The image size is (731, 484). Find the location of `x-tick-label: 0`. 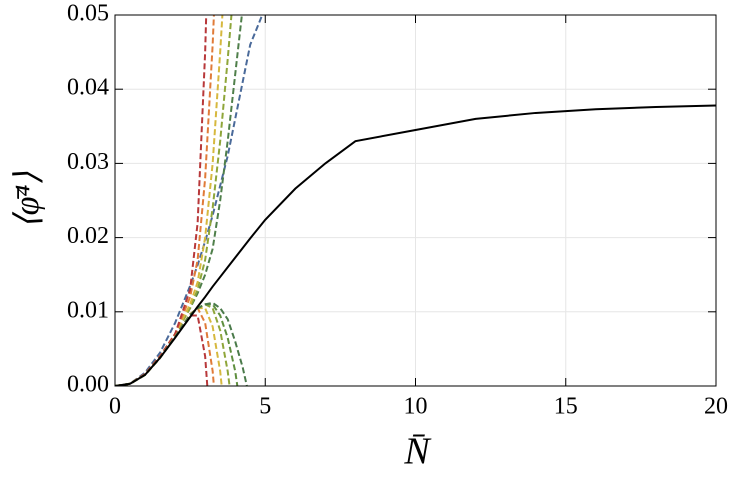

x-tick-label: 0 is located at coordinates (115, 407).